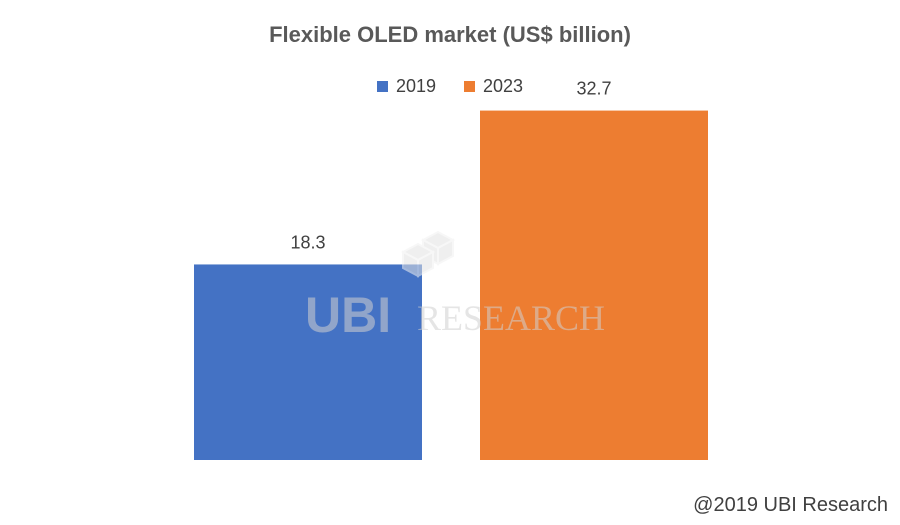 This screenshot has width=900, height=525. I want to click on copyright-text: @2019 UBI Research, so click(790, 505).